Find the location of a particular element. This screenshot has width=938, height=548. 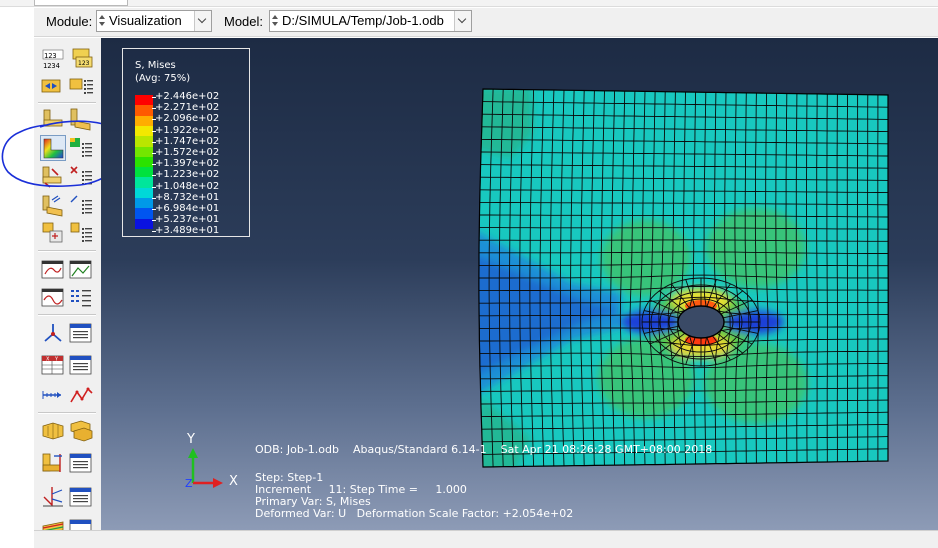

orientation-options-tool is located at coordinates (81, 205).